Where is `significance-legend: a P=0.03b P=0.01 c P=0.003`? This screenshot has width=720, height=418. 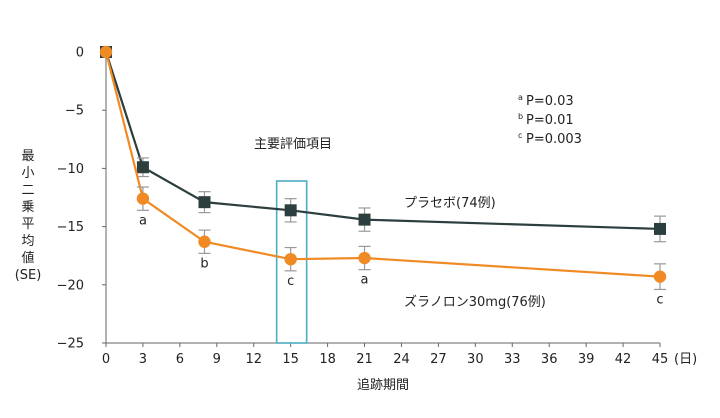
significance-legend: a P=0.03b P=0.01 c P=0.003 is located at coordinates (550, 120).